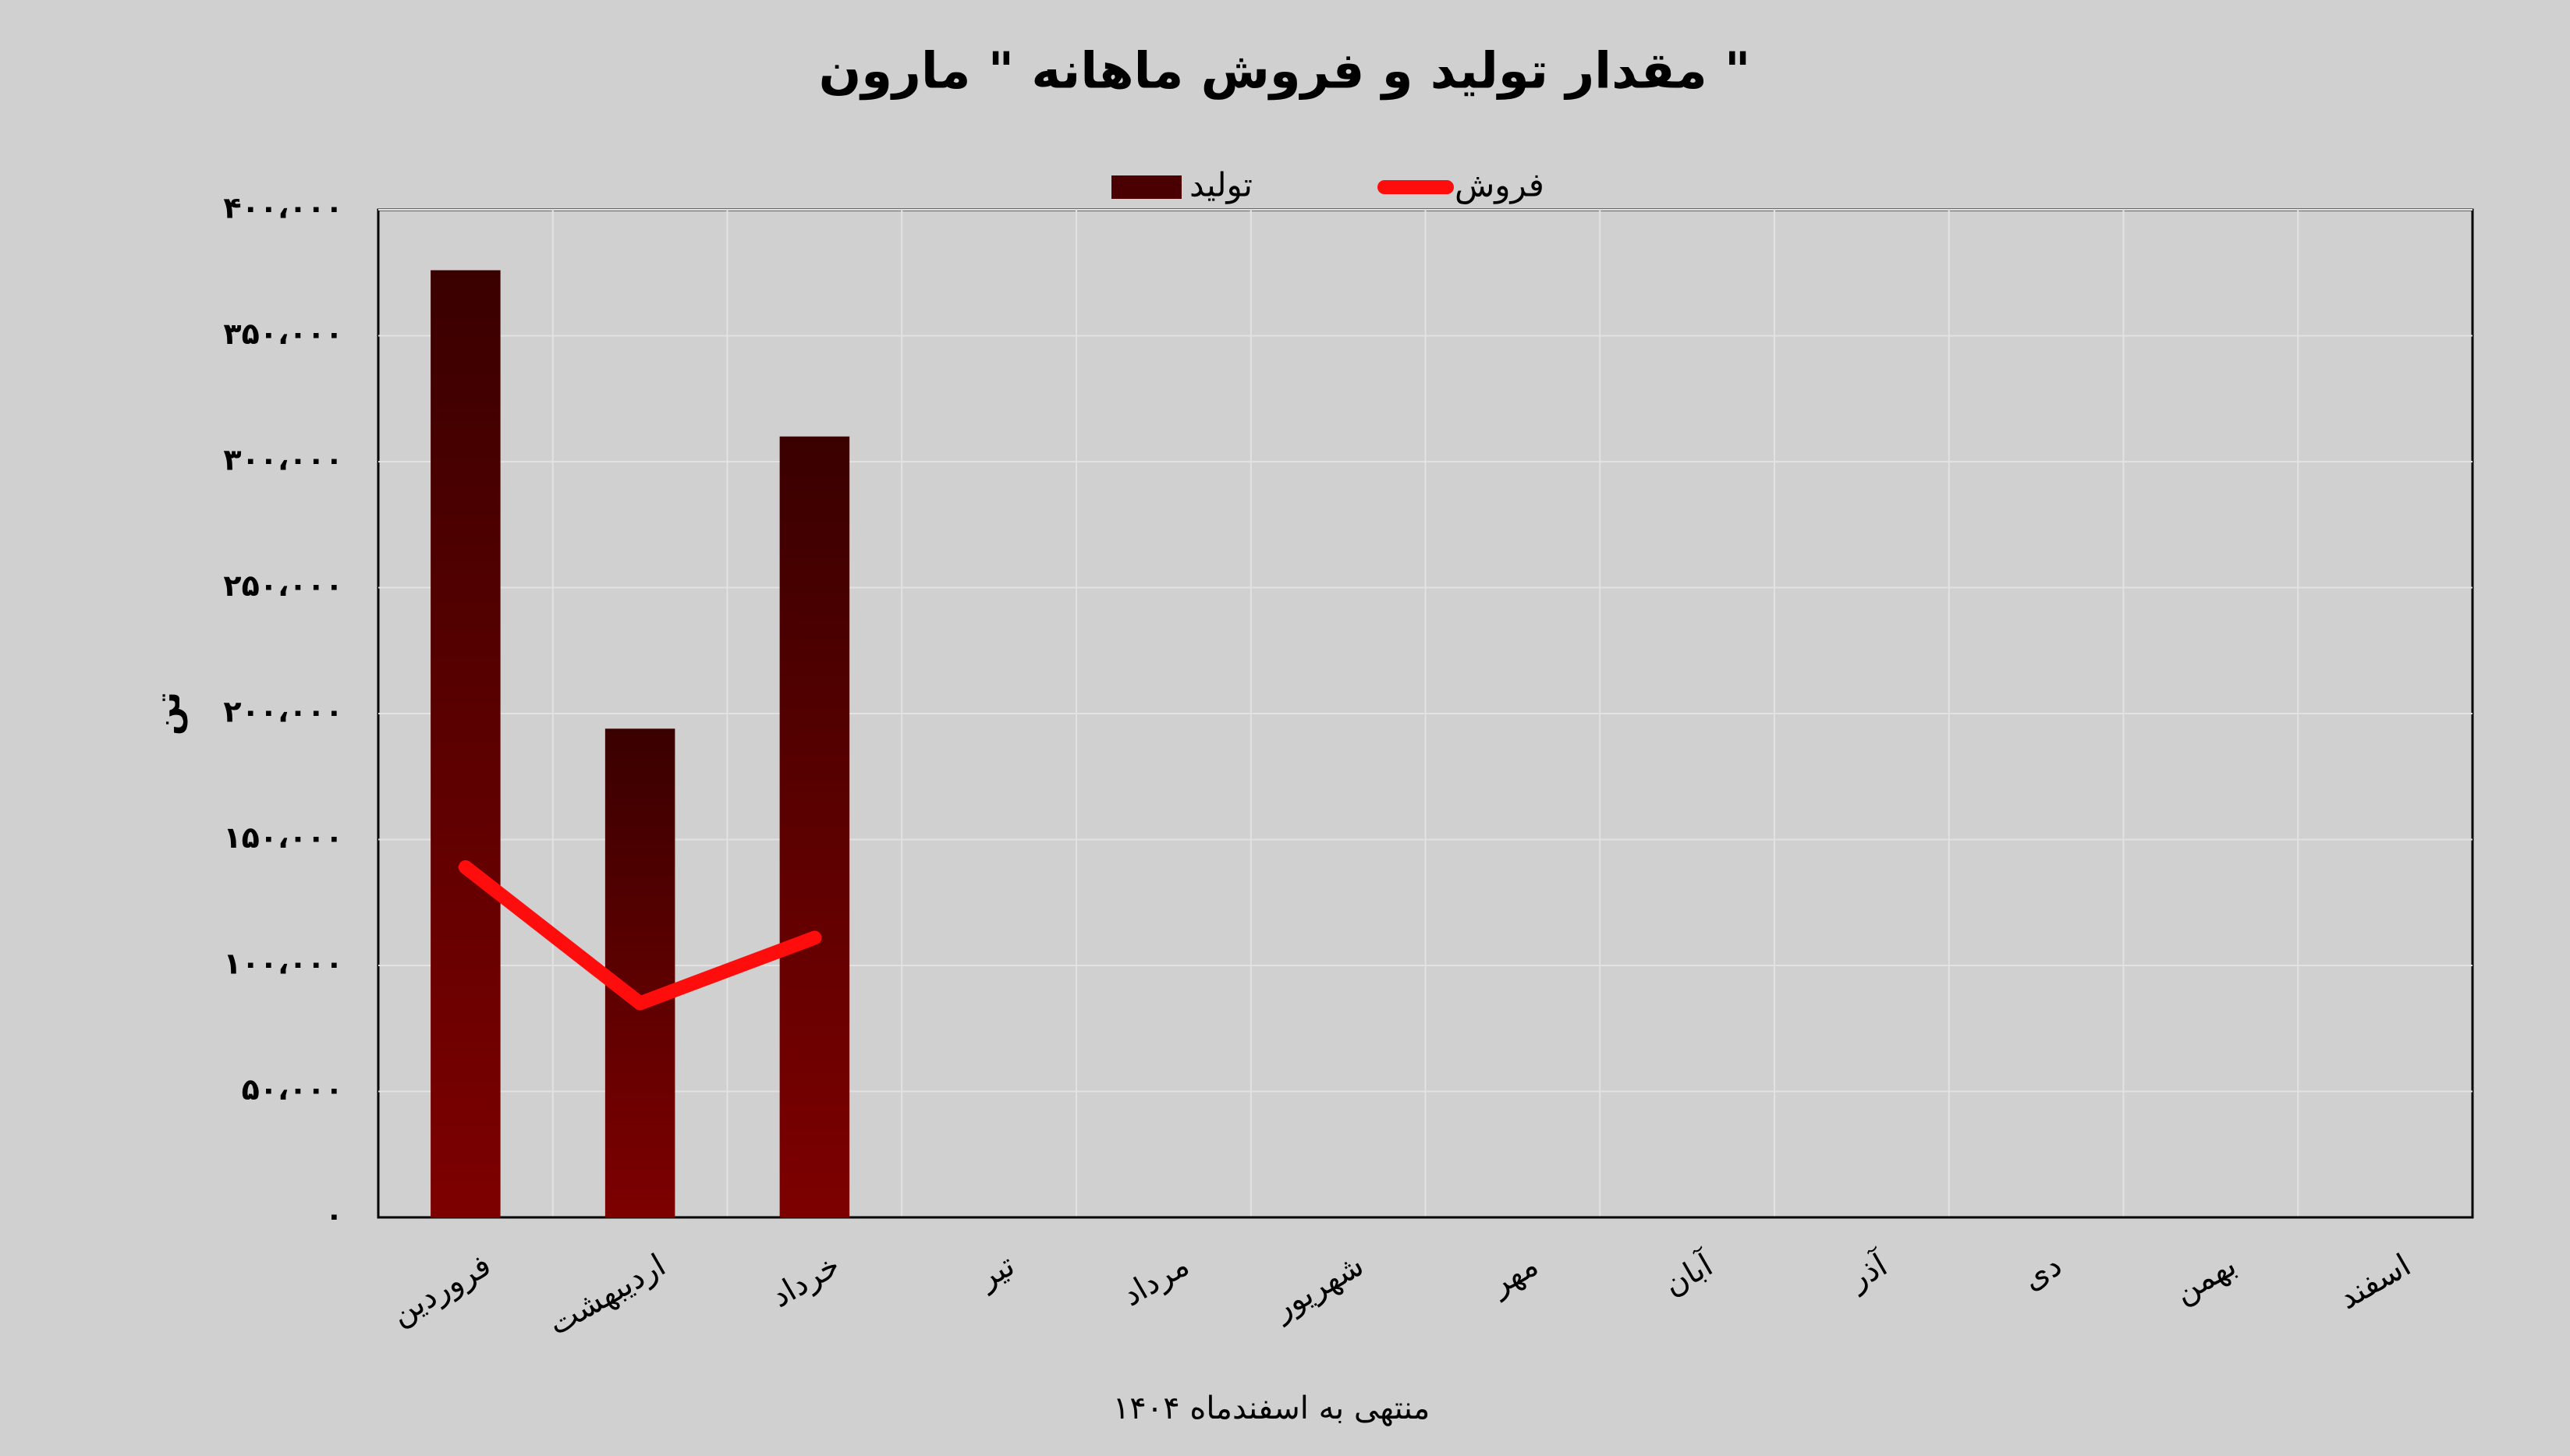 This screenshot has height=1456, width=2570. Describe the element at coordinates (283, 964) in the screenshot. I see `y-tick-label: ۱۰۰،۰۰۰` at that location.